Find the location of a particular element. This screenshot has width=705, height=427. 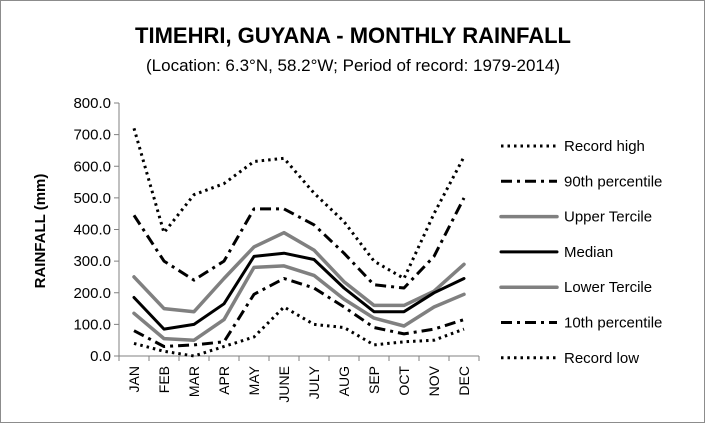

legend-label-lower-tercile: Lower Tercile is located at coordinates (608, 287).